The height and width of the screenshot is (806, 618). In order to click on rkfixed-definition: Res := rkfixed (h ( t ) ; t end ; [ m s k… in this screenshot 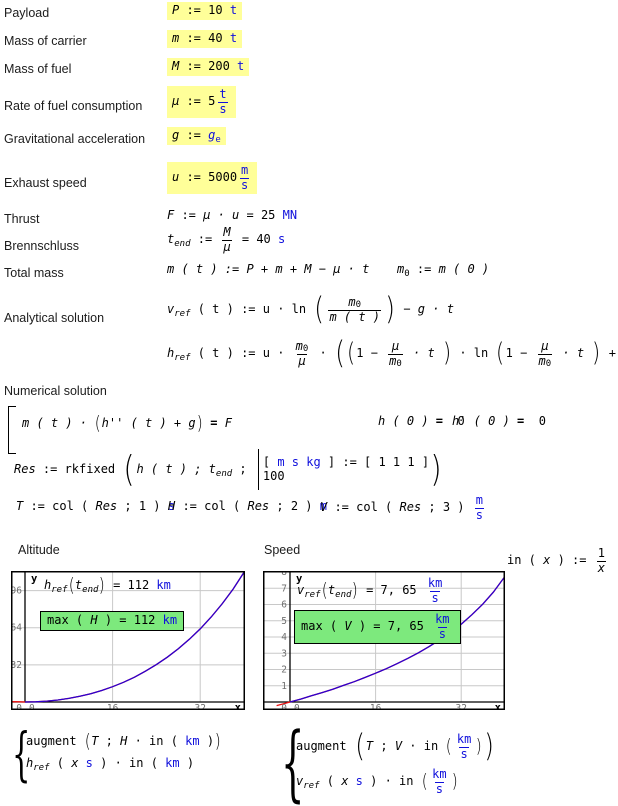, I will do `click(228, 470)`.